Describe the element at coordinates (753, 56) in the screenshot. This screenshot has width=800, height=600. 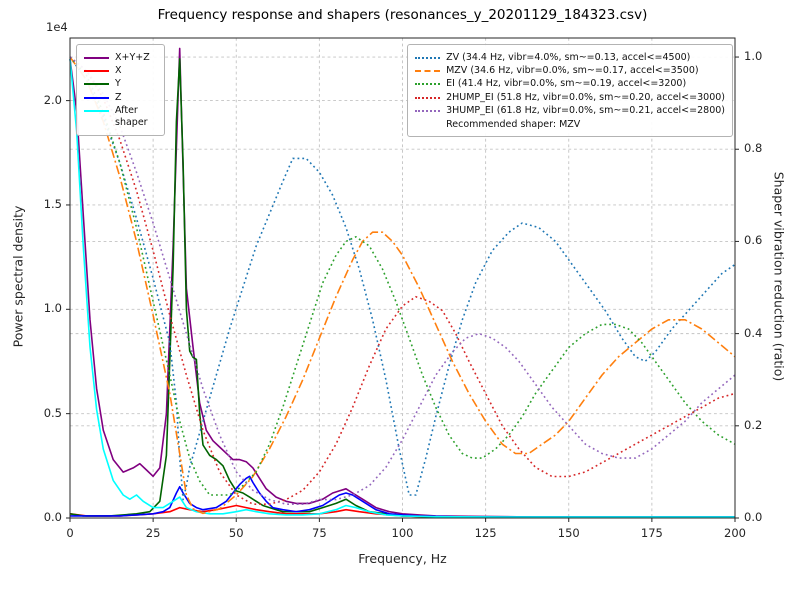
I see `tick-label-y-right: 1.0` at that location.